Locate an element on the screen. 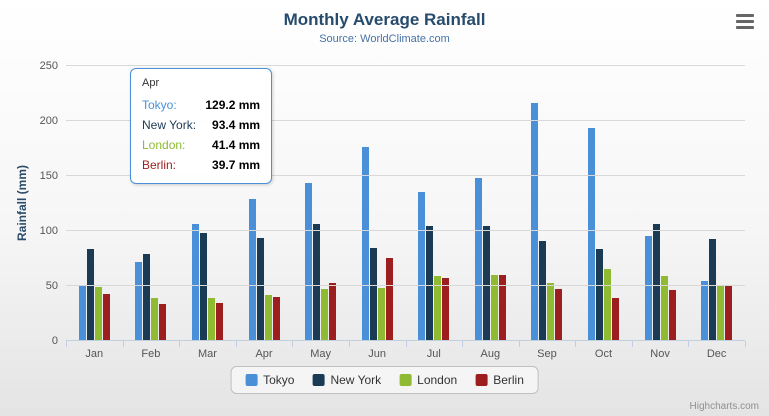 This screenshot has height=416, width=769. tooltip-value: 93.4 mm is located at coordinates (236, 125).